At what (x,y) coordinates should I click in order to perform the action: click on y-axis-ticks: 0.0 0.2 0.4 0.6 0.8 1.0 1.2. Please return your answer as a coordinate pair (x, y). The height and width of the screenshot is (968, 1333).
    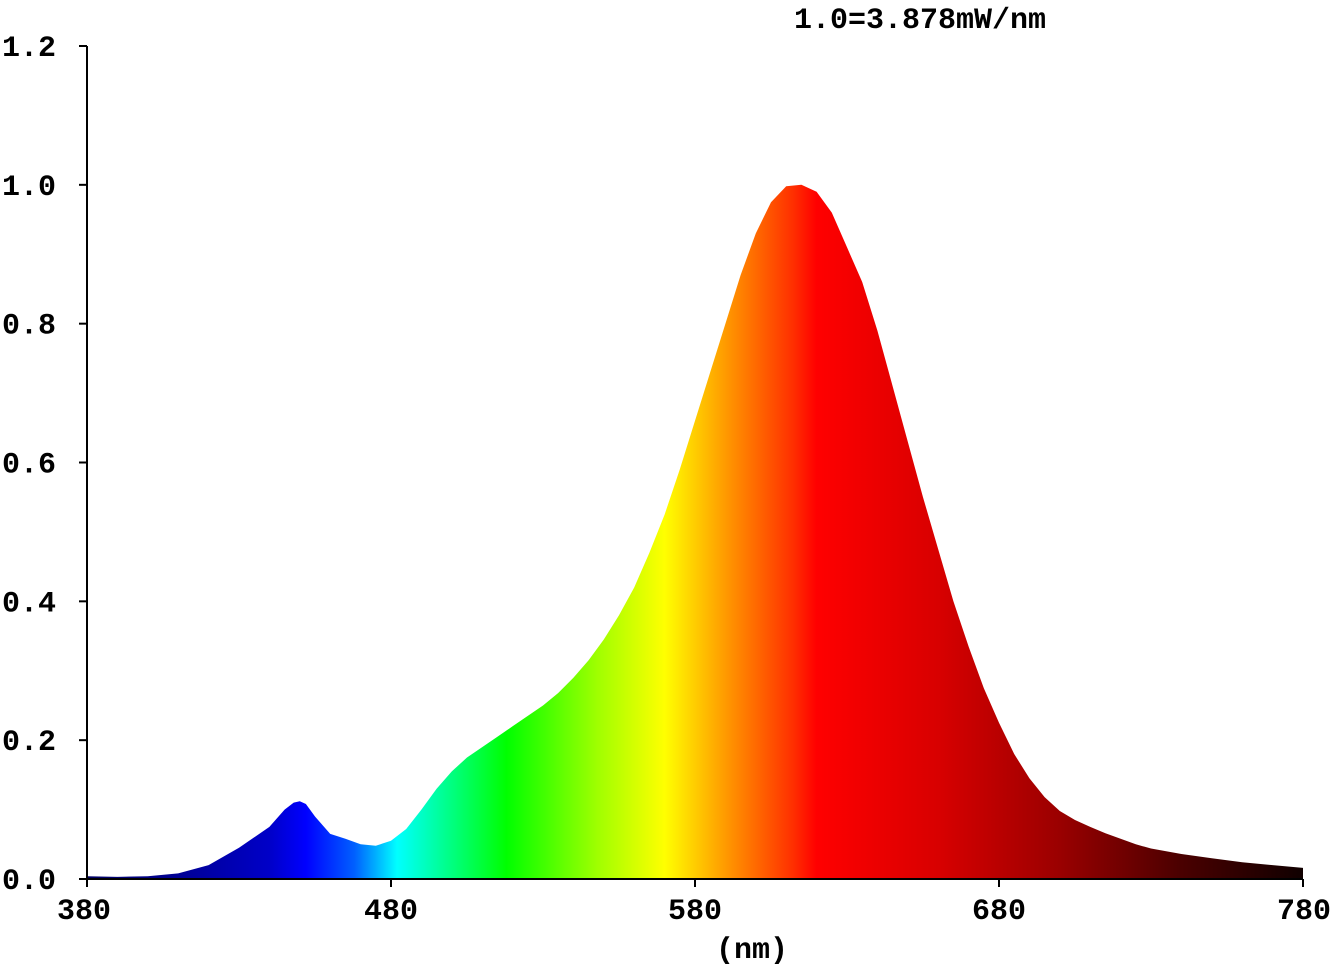
    Looking at the image, I should click on (44, 465).